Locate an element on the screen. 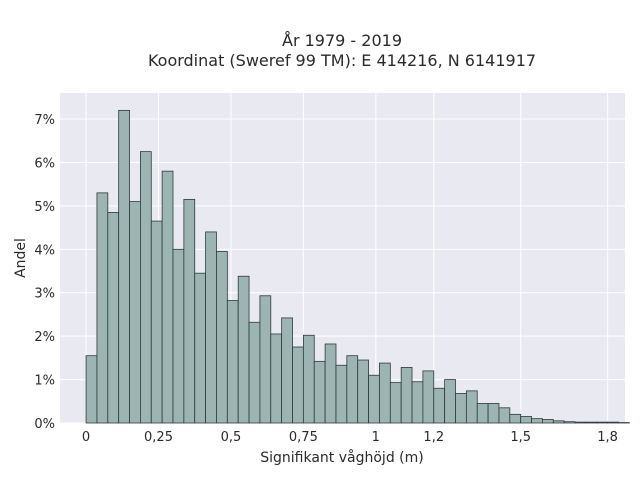  x-axis-ticks: 0 0,25 0,5 0,75 1 1,2 1,5 1,8 is located at coordinates (350, 437).